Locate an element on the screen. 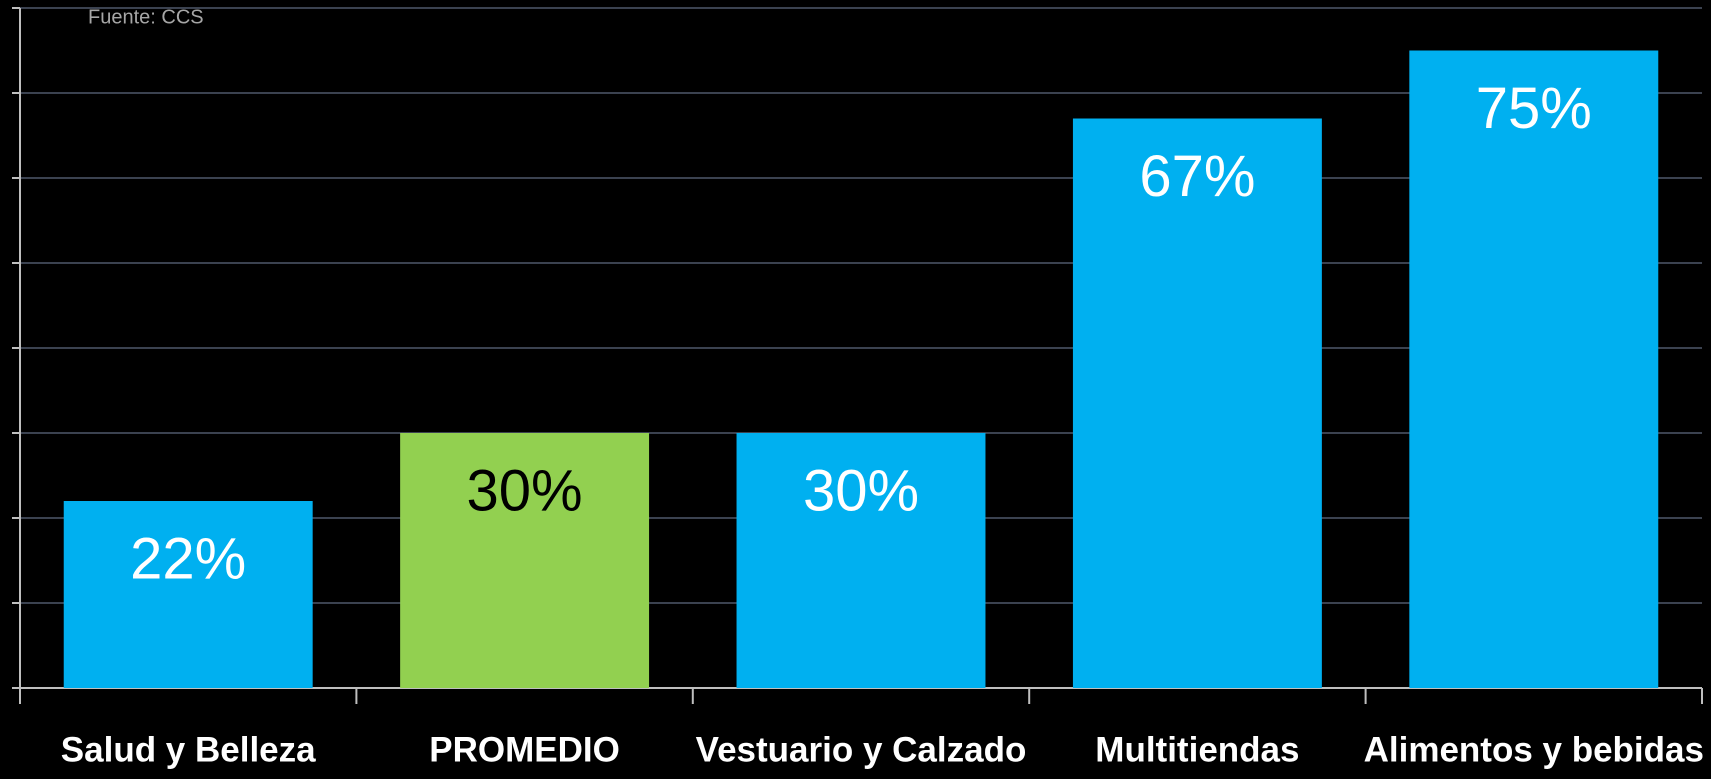  x-tick-label: Vestuario y Calzado is located at coordinates (861, 749).